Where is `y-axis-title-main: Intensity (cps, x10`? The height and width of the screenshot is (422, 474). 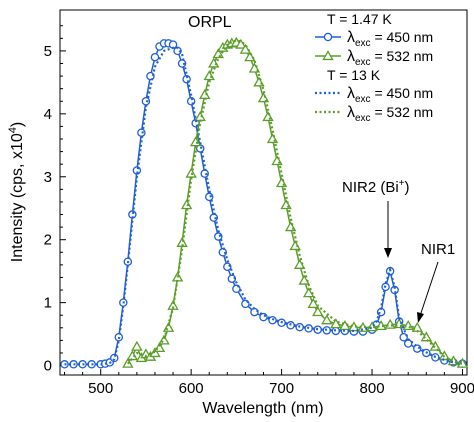
y-axis-title-main: Intensity (cps, x10 is located at coordinates (17, 197).